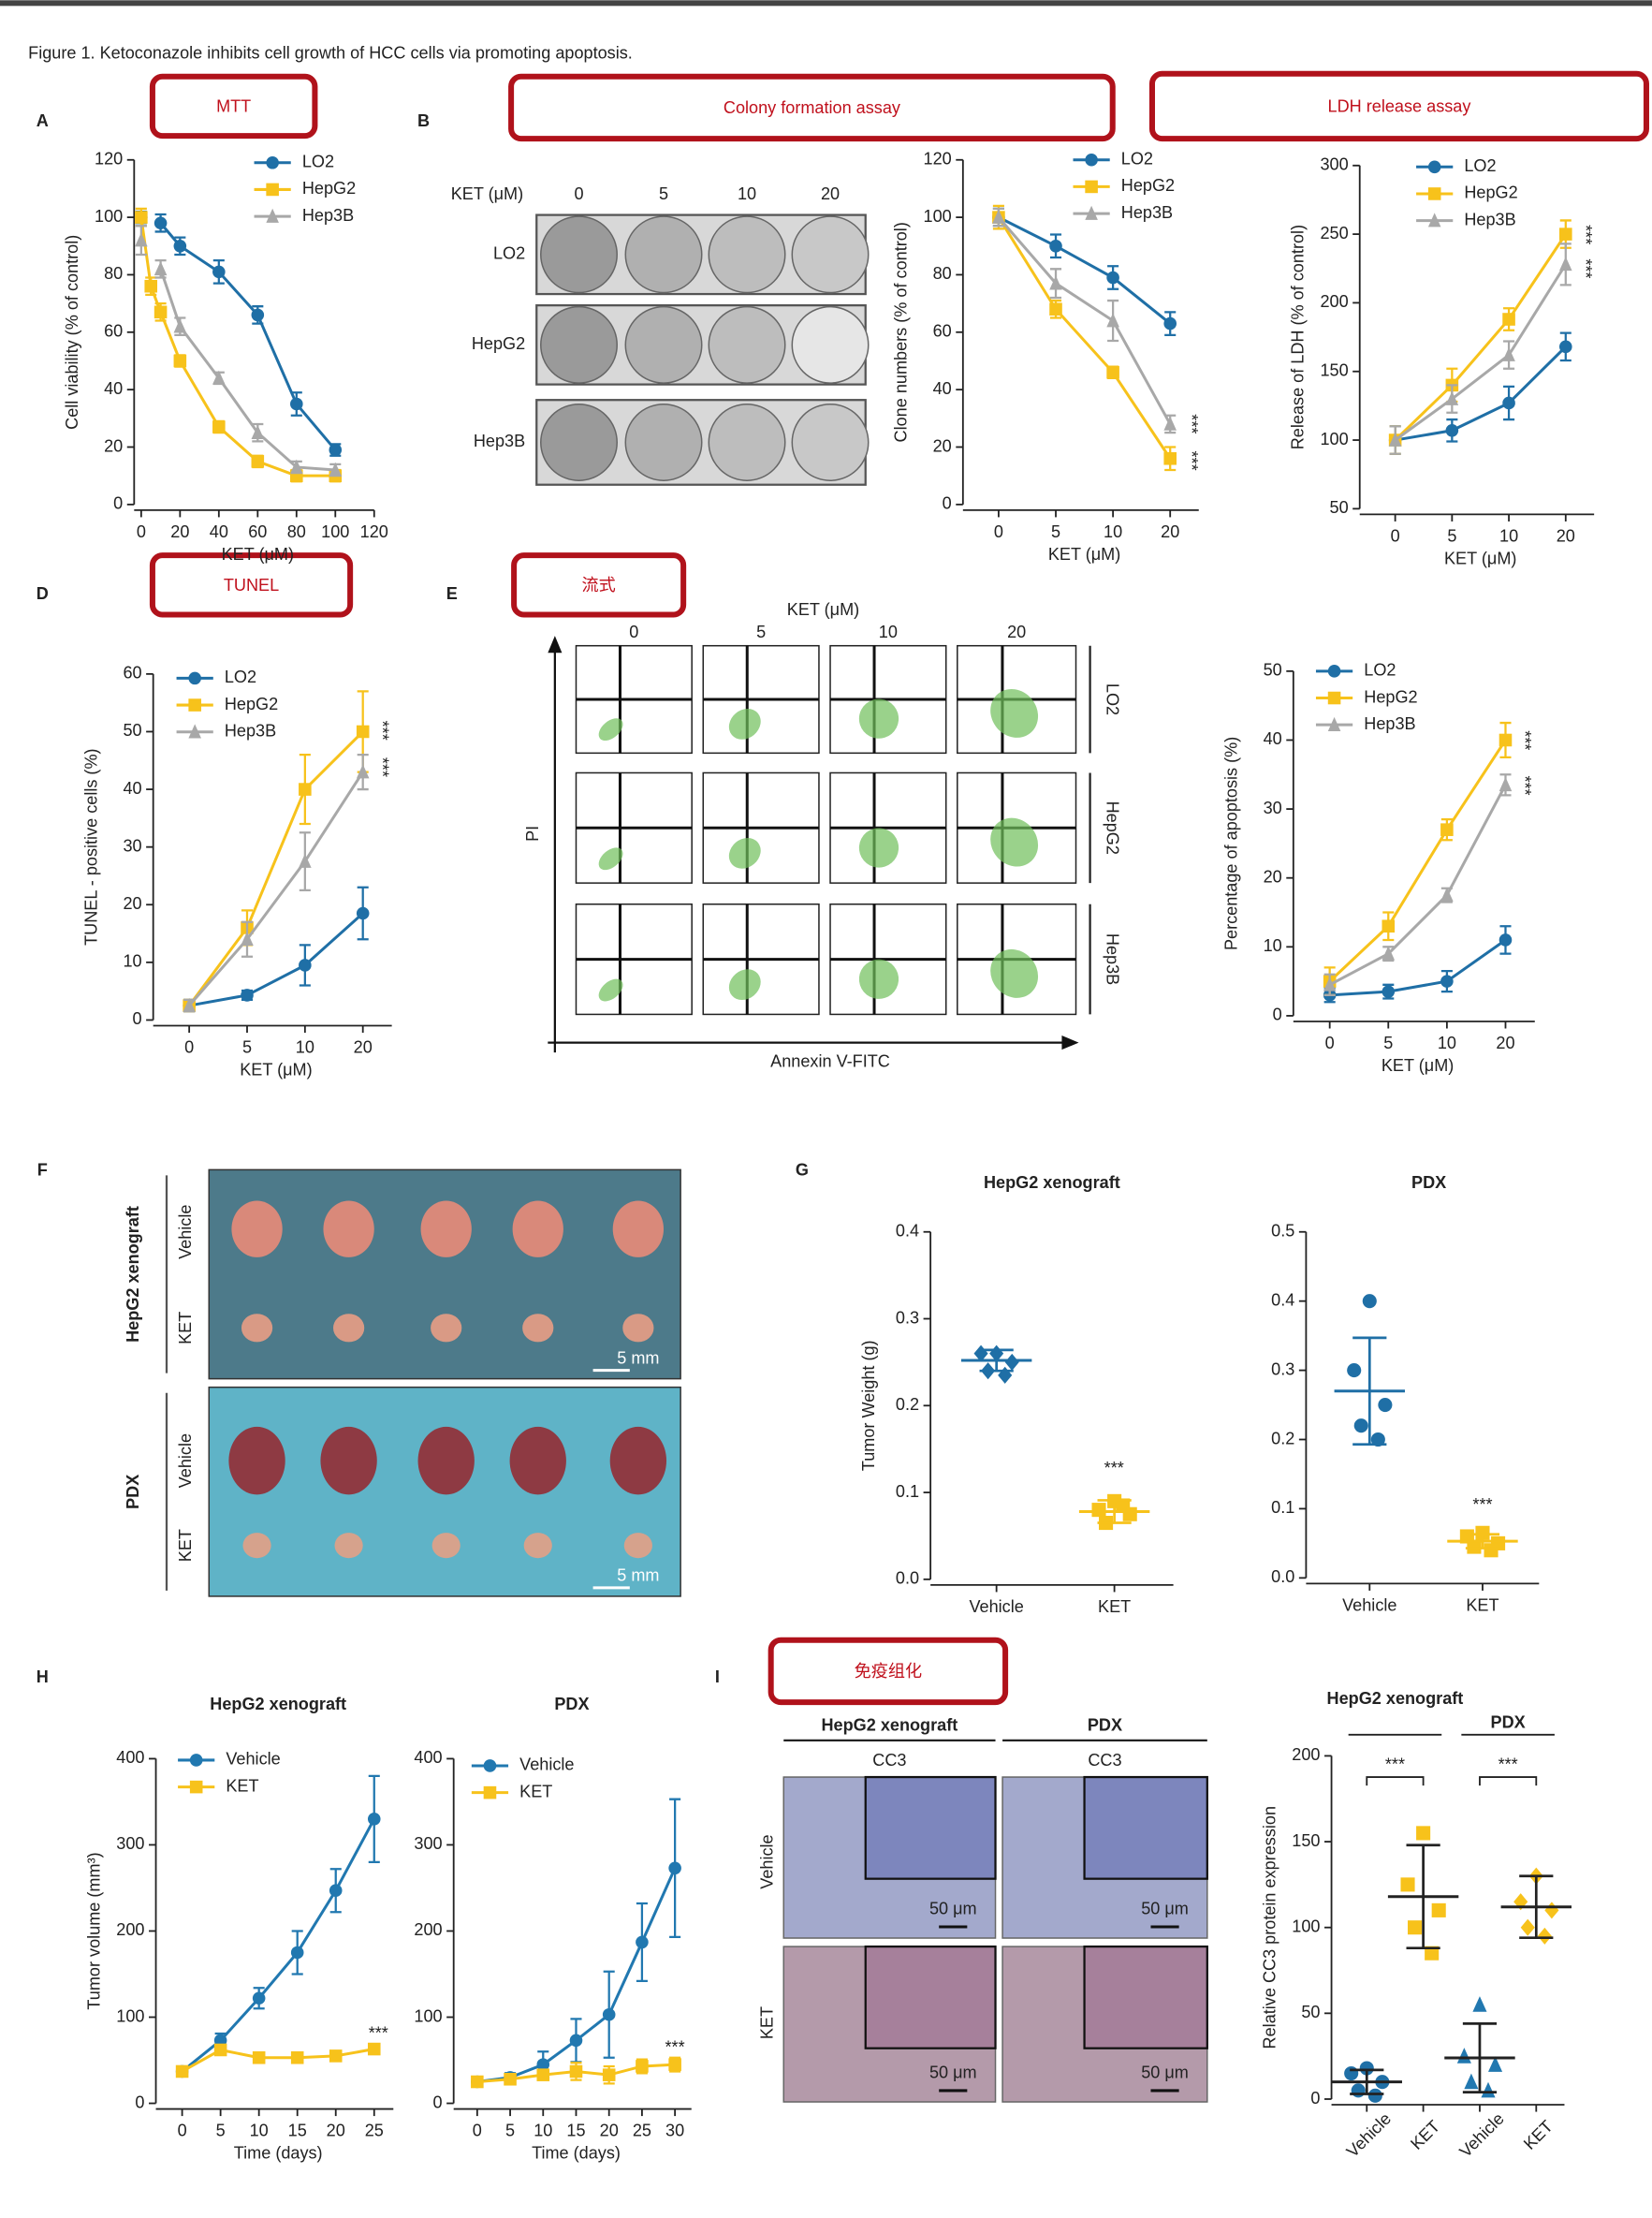 This screenshot has width=1652, height=2218. What do you see at coordinates (1451, 535) in the screenshot?
I see `x-tick-label: 5` at bounding box center [1451, 535].